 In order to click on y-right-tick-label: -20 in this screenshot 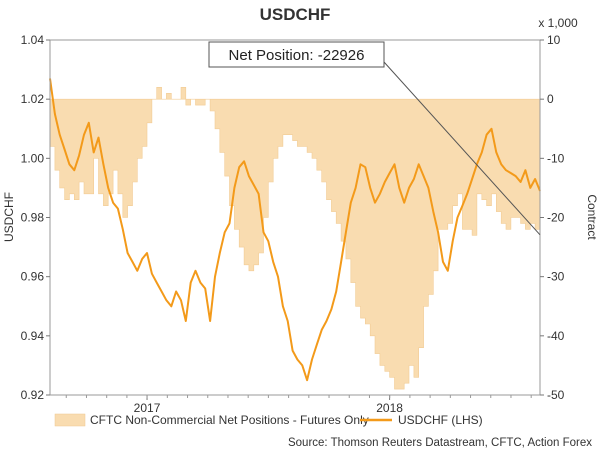, I will do `click(556, 218)`.